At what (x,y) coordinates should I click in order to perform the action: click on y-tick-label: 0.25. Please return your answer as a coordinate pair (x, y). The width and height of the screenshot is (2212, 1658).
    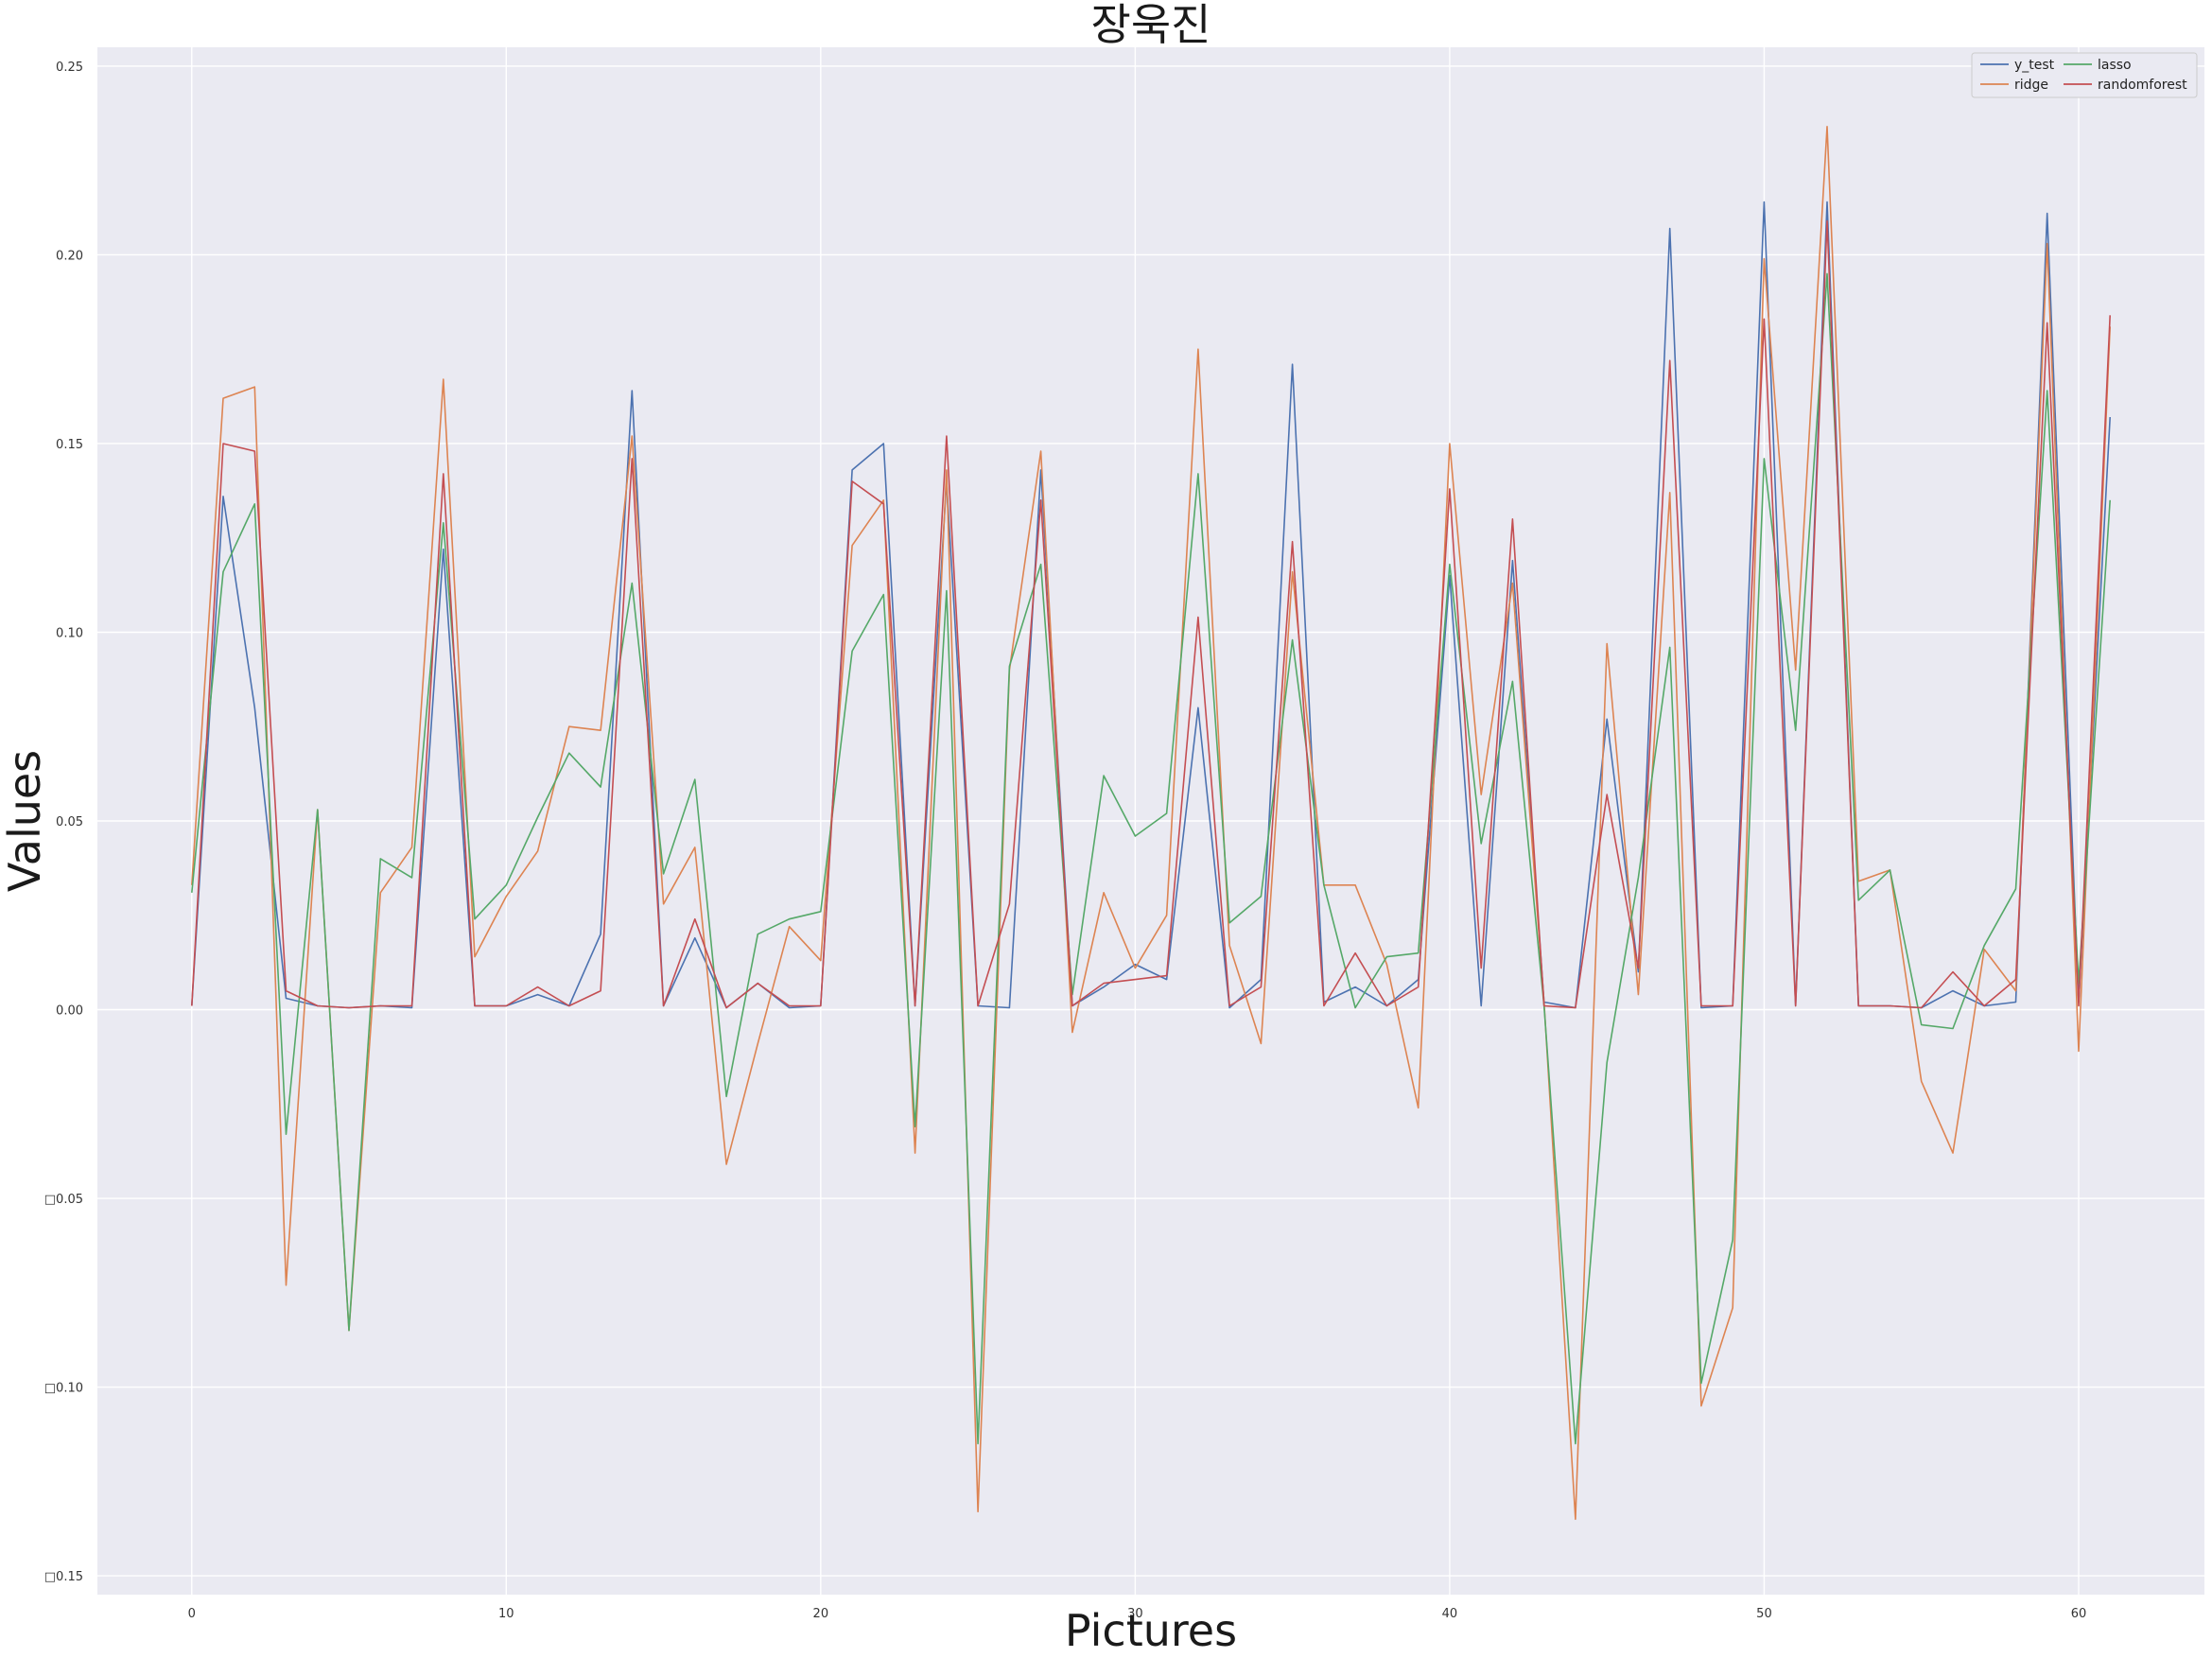
    Looking at the image, I should click on (69, 68).